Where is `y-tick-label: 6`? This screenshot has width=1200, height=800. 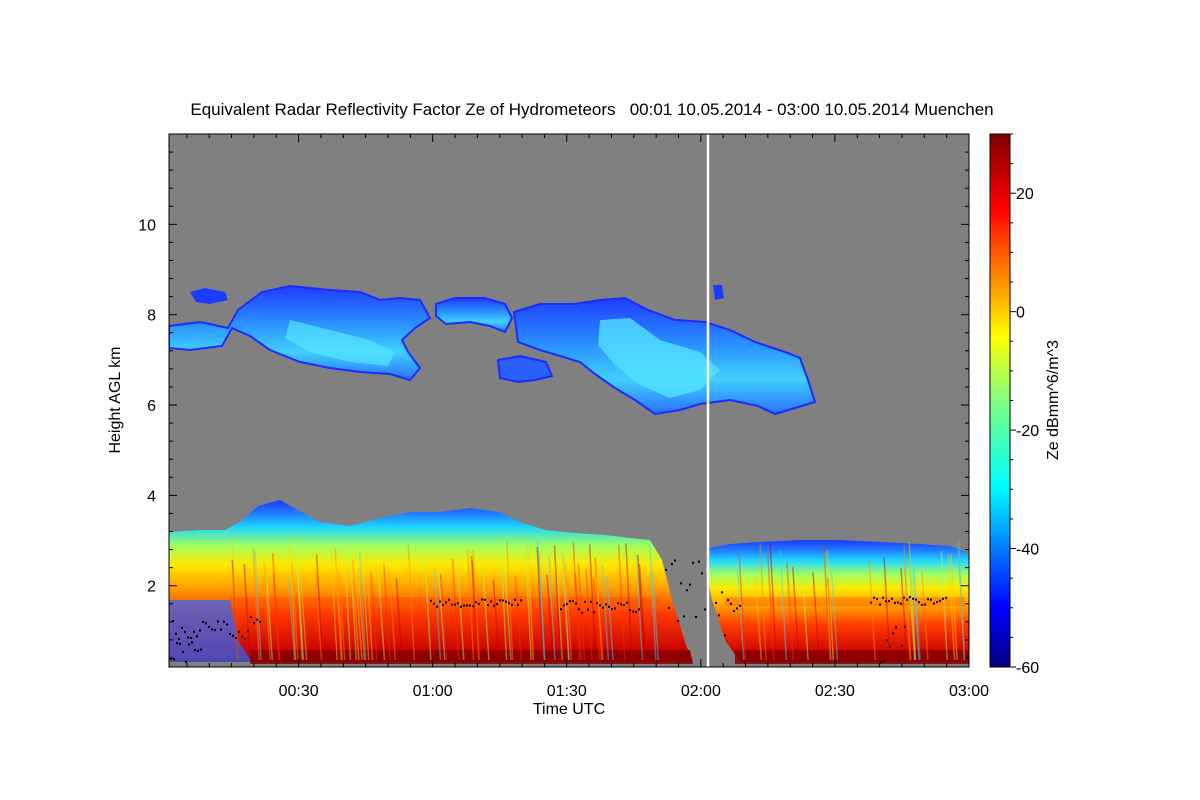
y-tick-label: 6 is located at coordinates (151, 406).